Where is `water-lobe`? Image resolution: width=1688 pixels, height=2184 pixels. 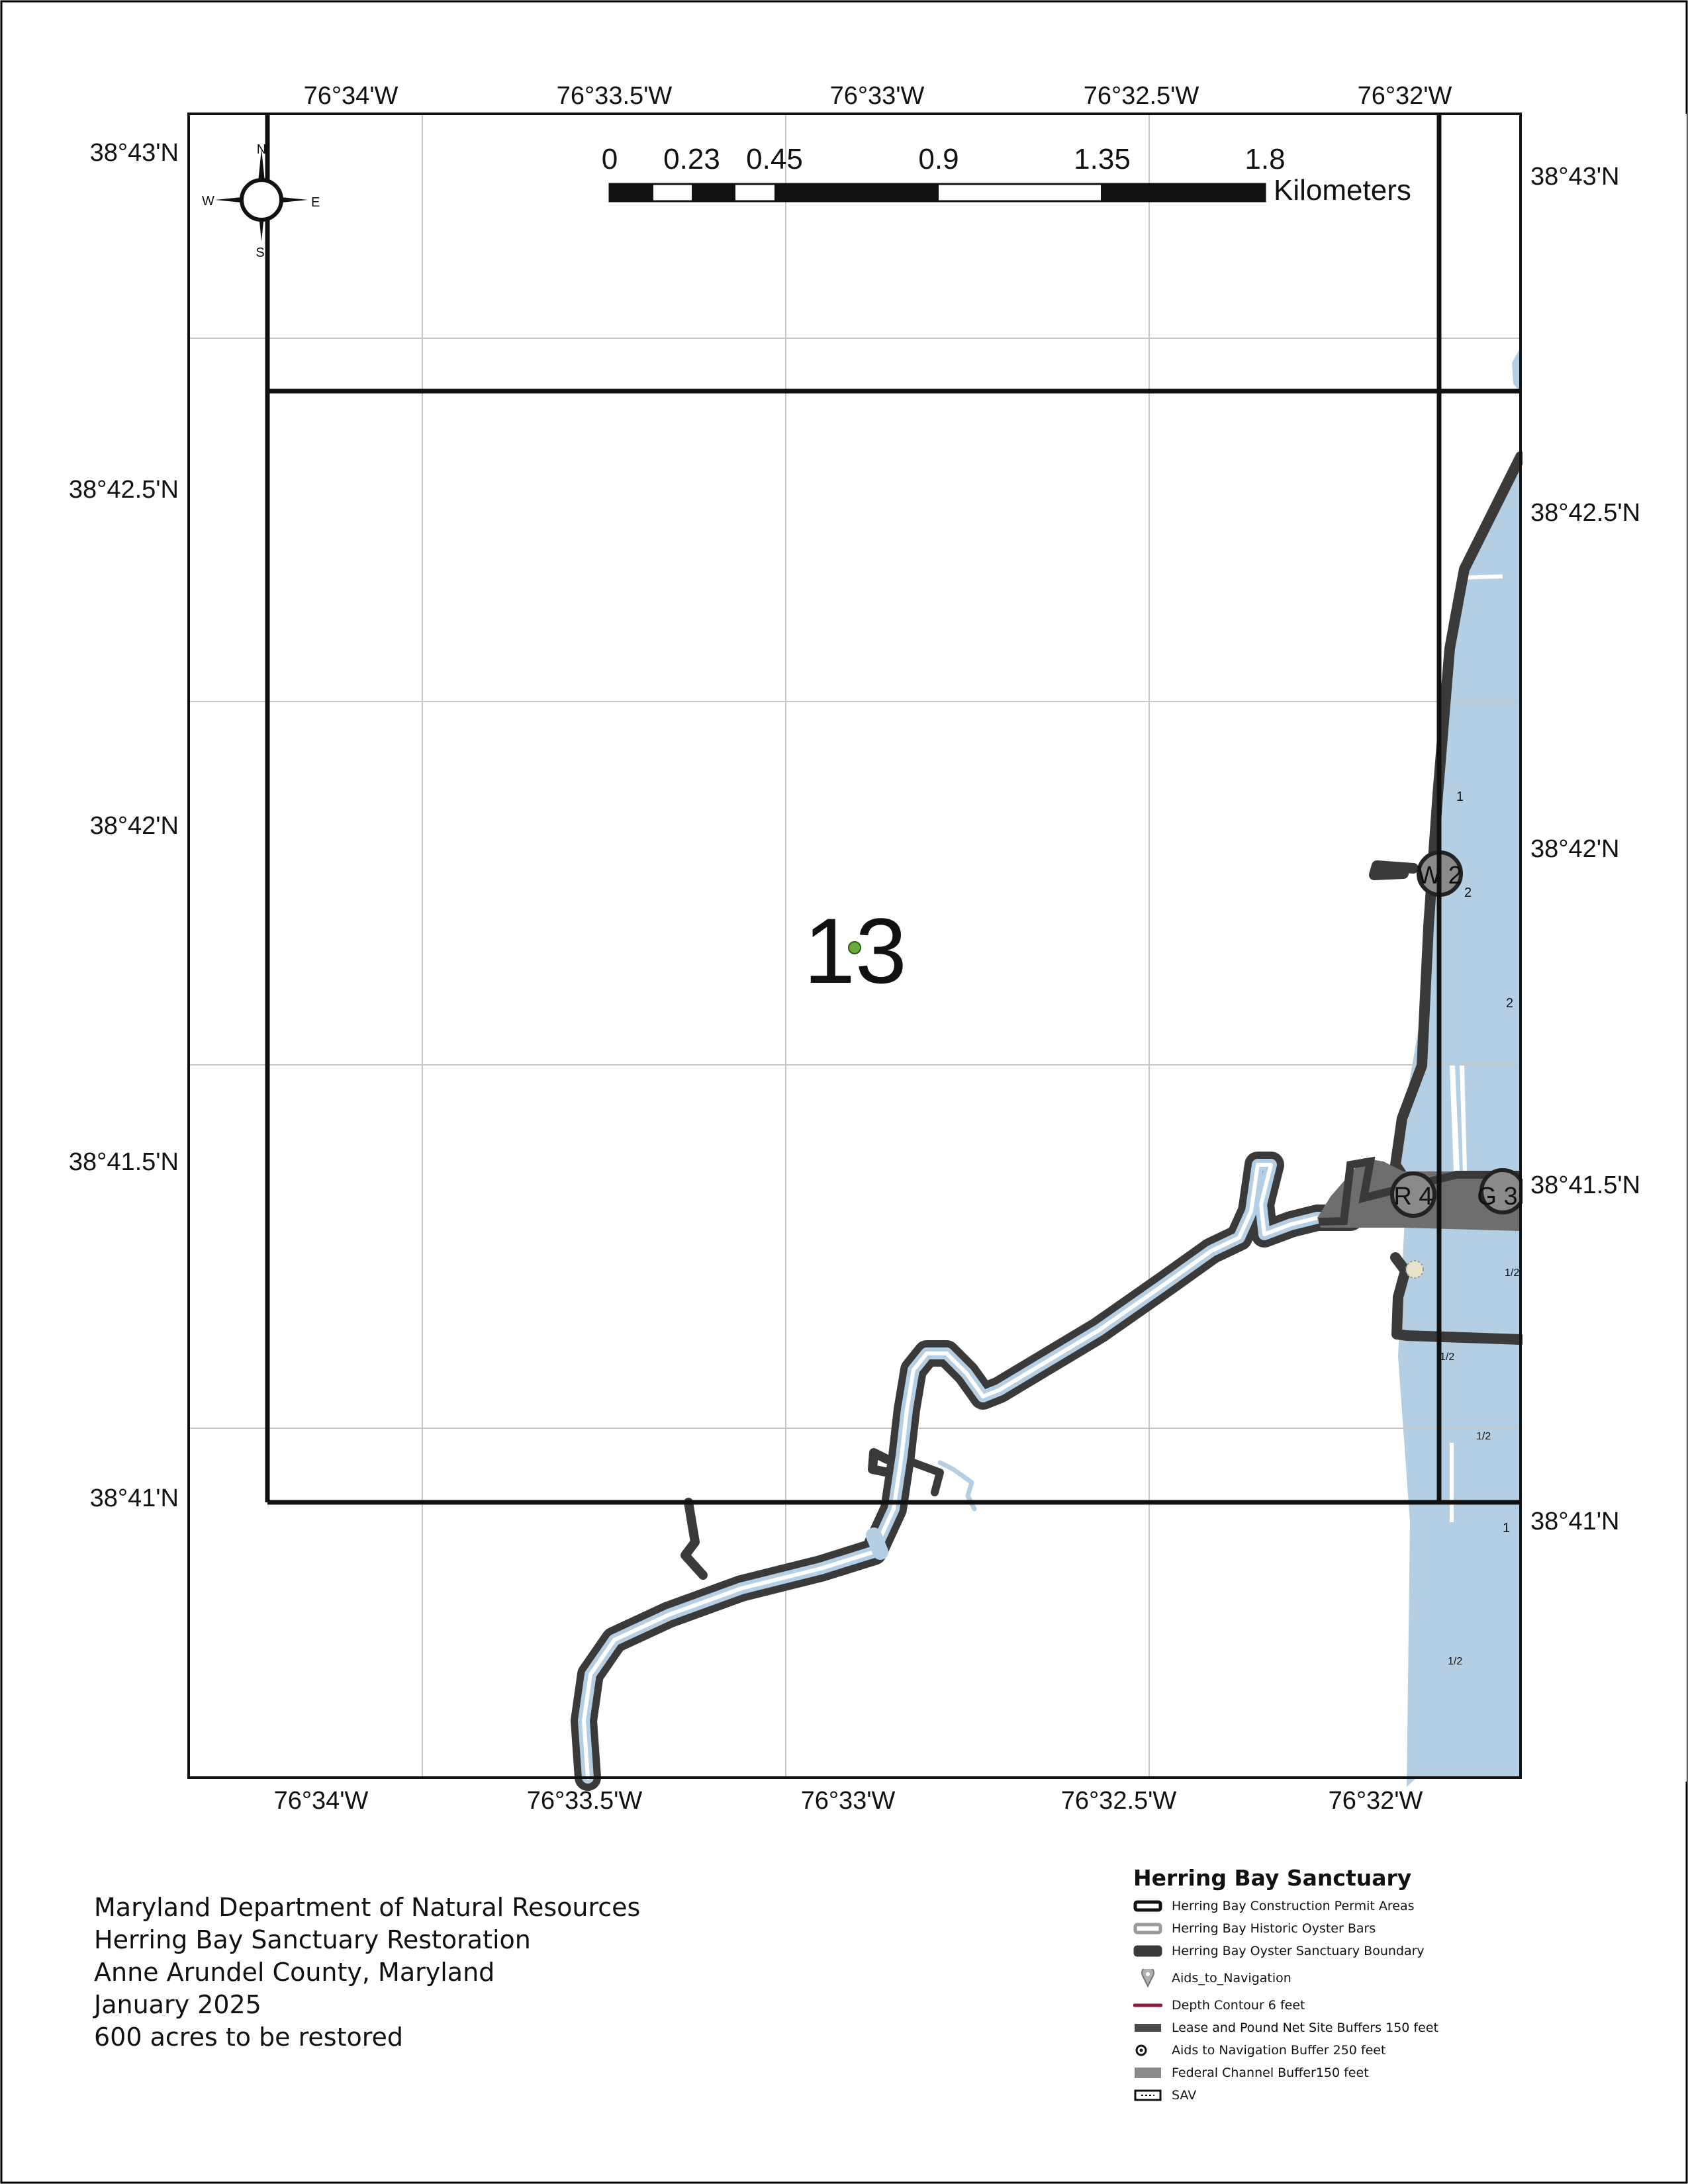 water-lobe is located at coordinates (1516, 370).